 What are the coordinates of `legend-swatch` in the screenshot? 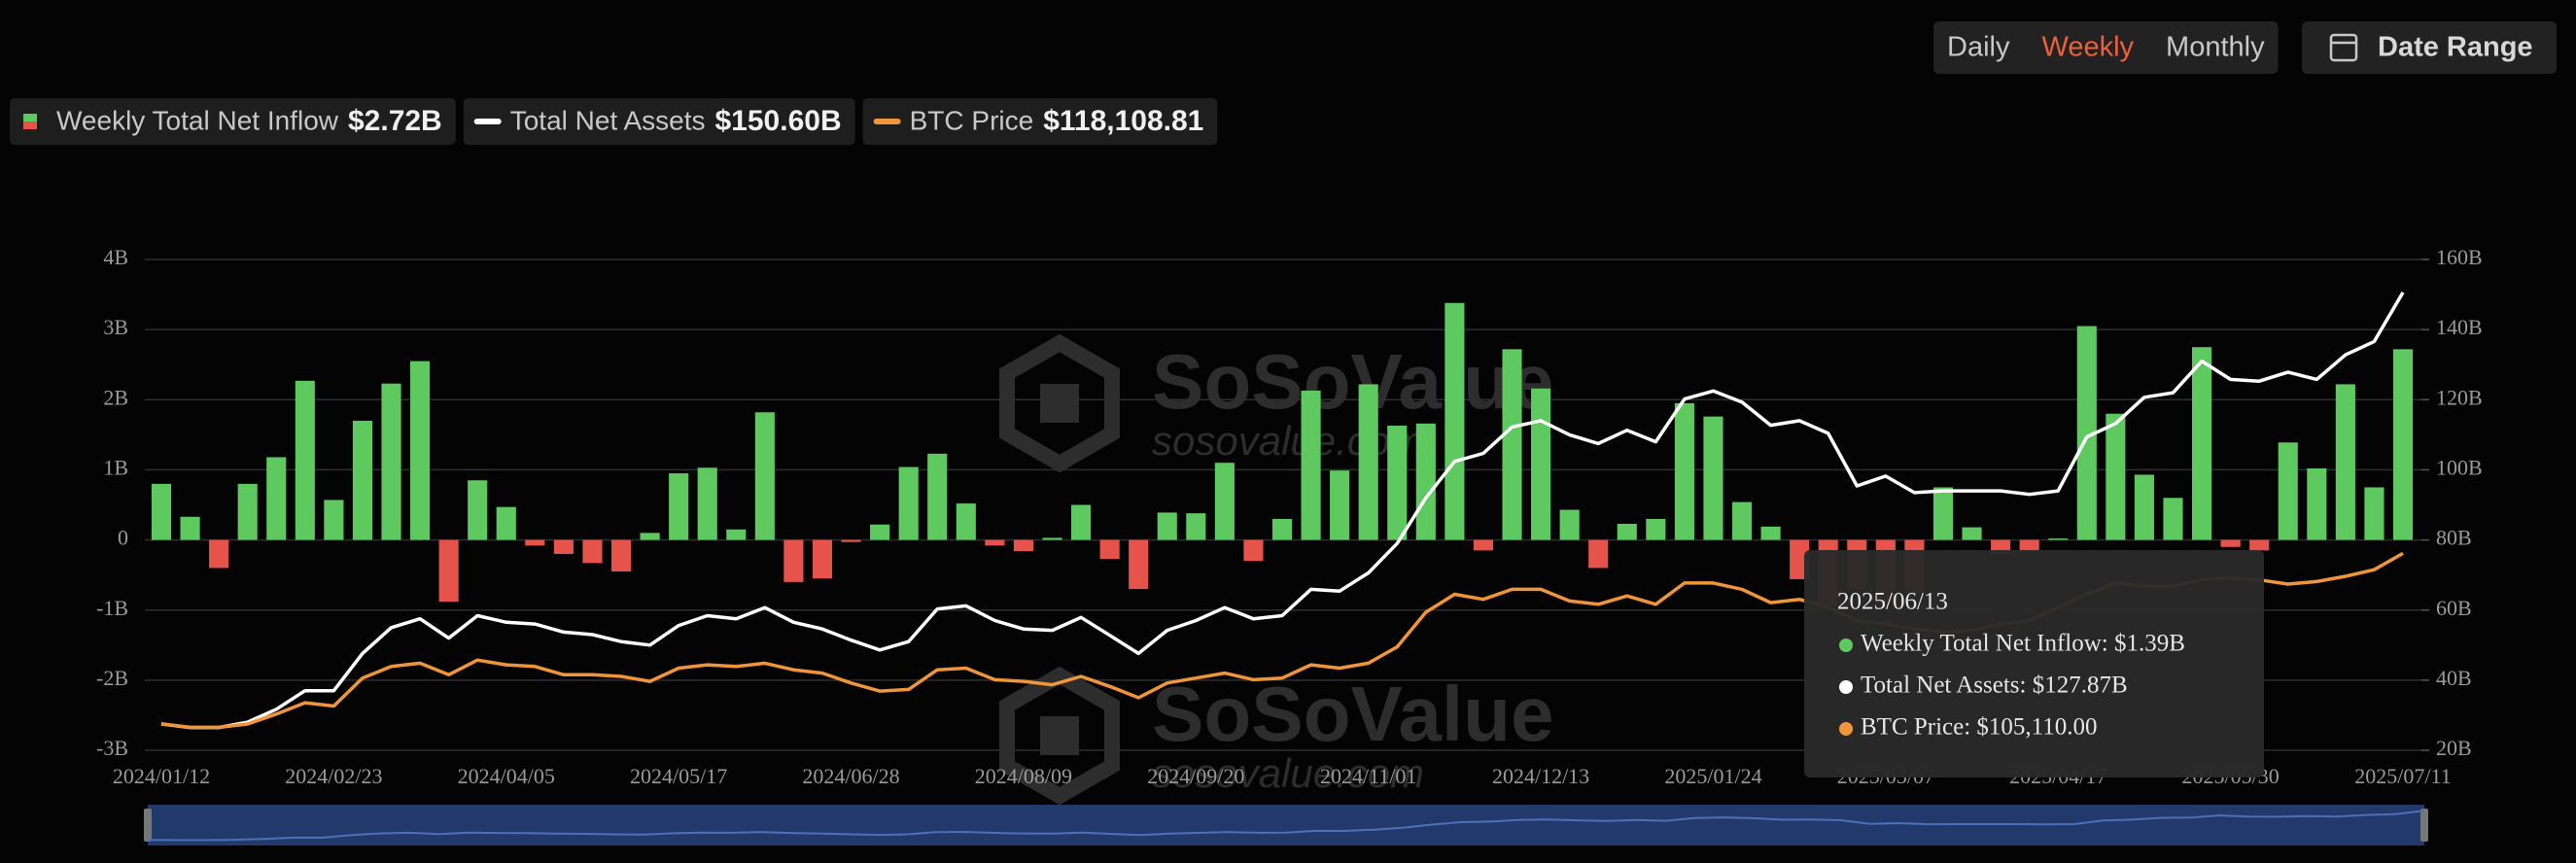 It's located at (30, 125).